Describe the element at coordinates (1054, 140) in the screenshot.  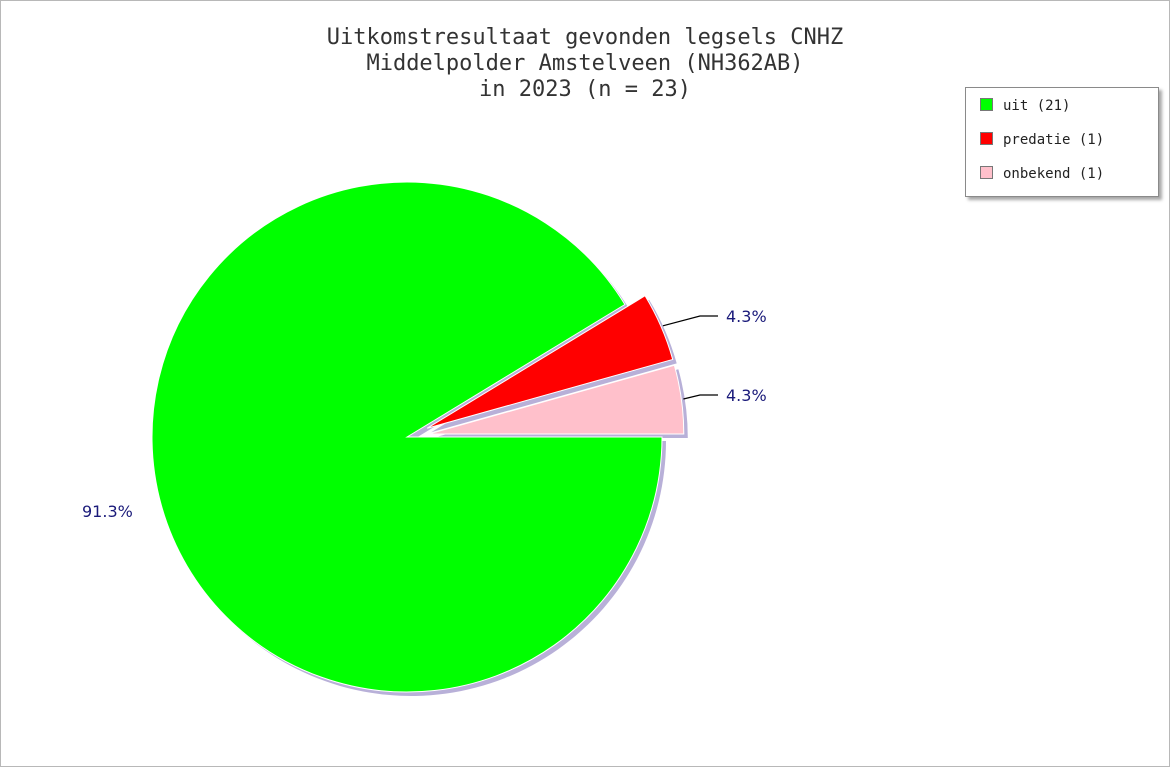
I see `legend-label-predatie: predatie (1)` at that location.